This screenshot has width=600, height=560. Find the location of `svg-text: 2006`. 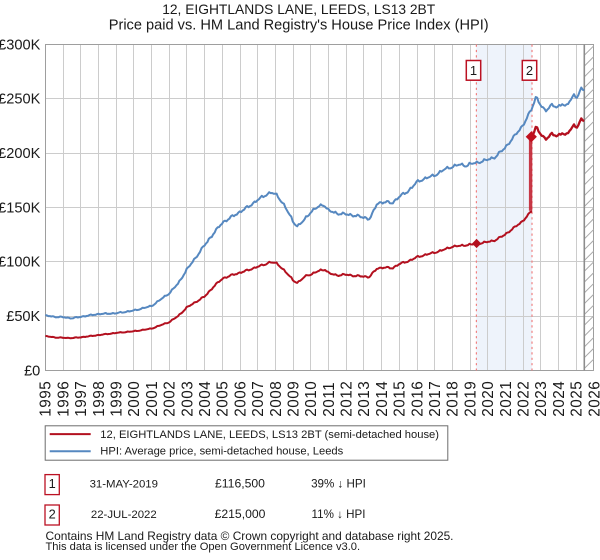

svg-text: 2006 is located at coordinates (240, 399).